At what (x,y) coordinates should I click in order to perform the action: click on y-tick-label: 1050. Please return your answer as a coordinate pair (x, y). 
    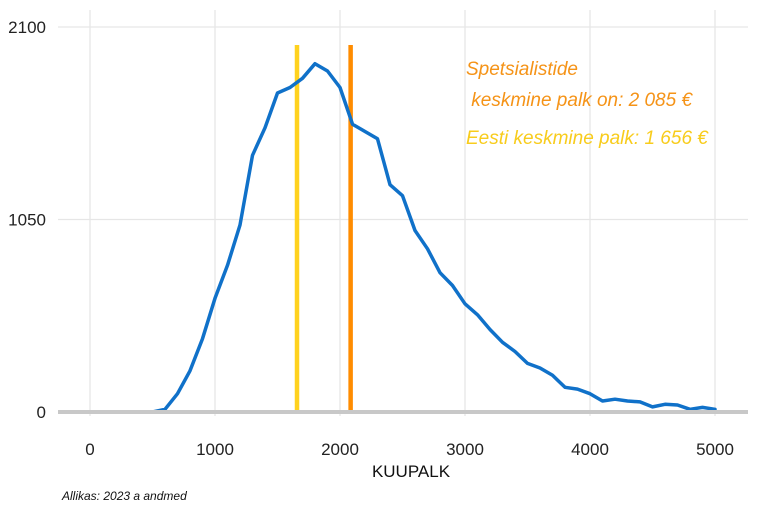
    Looking at the image, I should click on (27, 220).